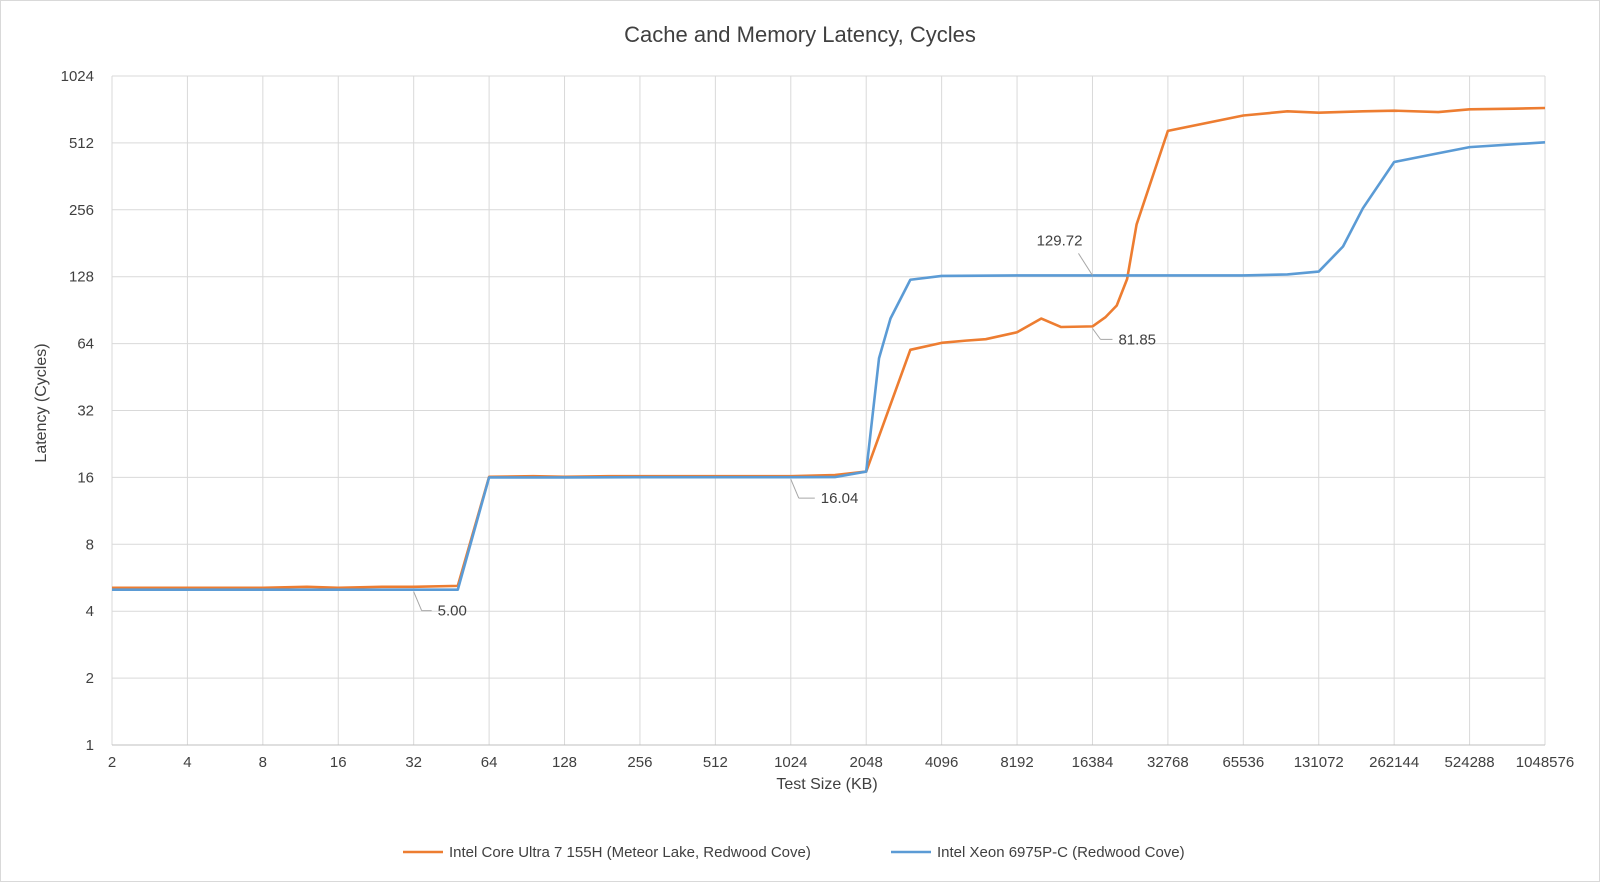  Describe the element at coordinates (187, 762) in the screenshot. I see `x-tick-label: 4` at that location.